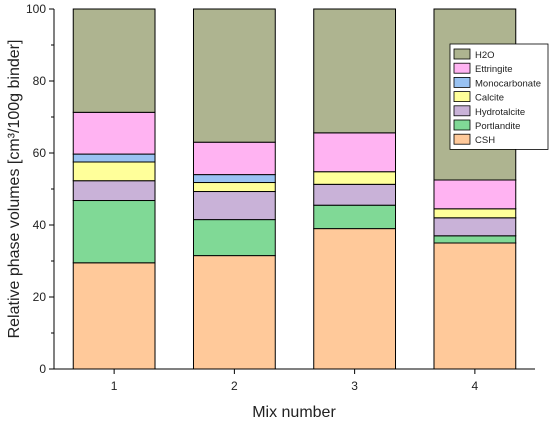 This screenshot has width=550, height=424. I want to click on legend-label-csh: CSH, so click(485, 140).